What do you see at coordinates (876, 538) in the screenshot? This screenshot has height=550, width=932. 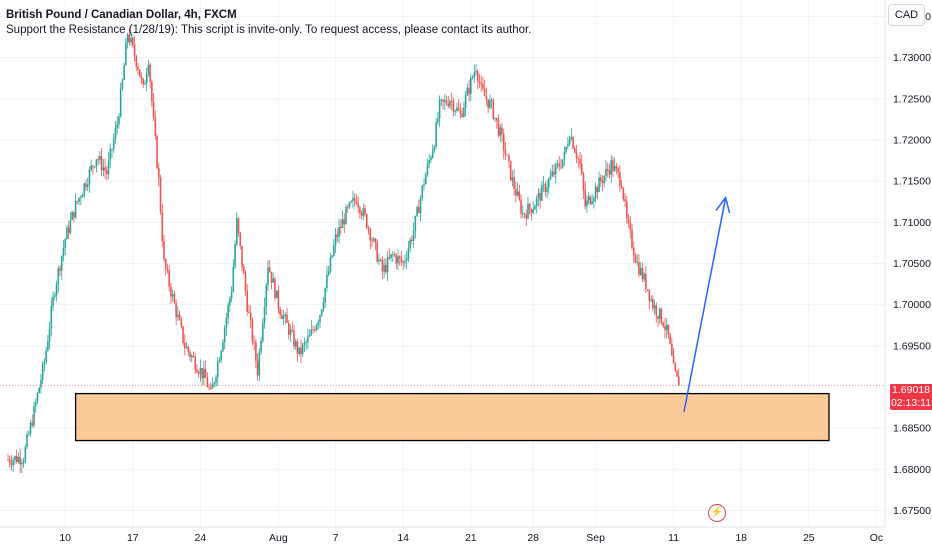 I see `time-tick-label: Oc` at bounding box center [876, 538].